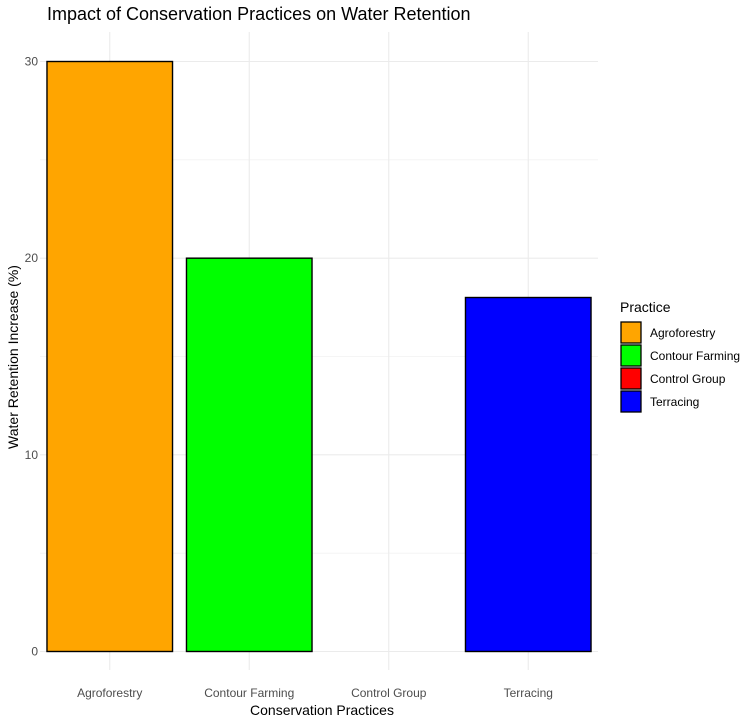  What do you see at coordinates (110, 356) in the screenshot?
I see `bar-agroforestry` at bounding box center [110, 356].